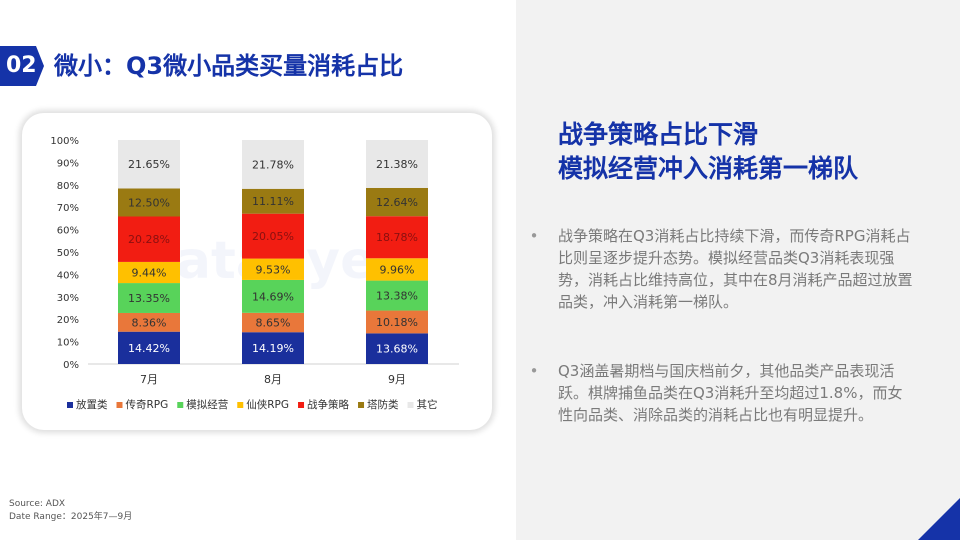 The width and height of the screenshot is (960, 540). Describe the element at coordinates (207, 404) in the screenshot. I see `legend-label: 模拟经营` at that location.